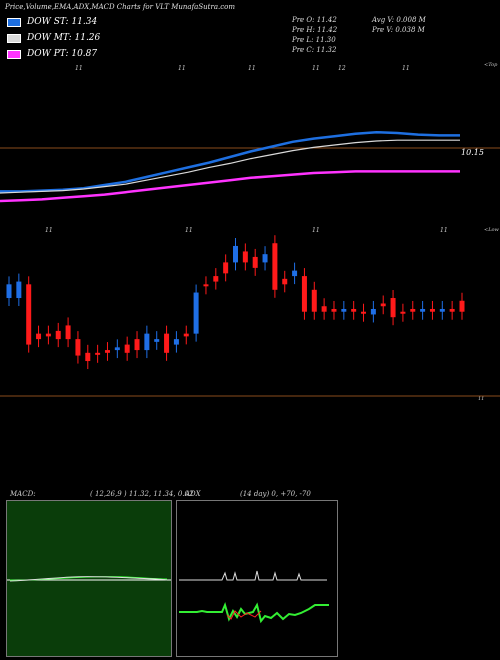  I want to click on prev-high: Pre H: 11.42, so click(315, 30).